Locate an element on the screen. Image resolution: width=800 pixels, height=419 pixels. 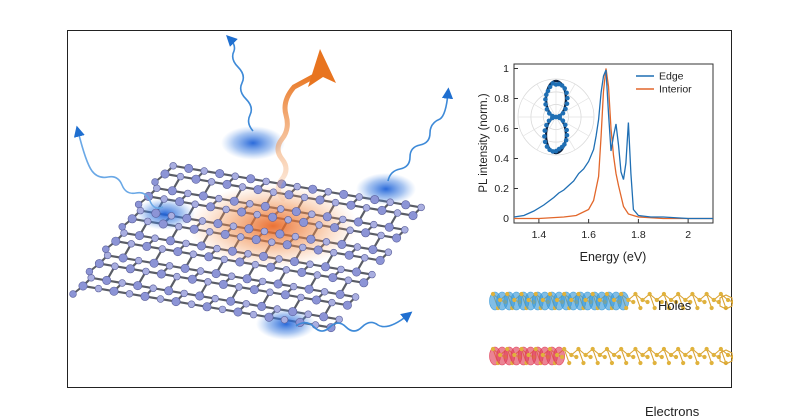
y-tick-label: 0.8 is located at coordinates (501, 99).